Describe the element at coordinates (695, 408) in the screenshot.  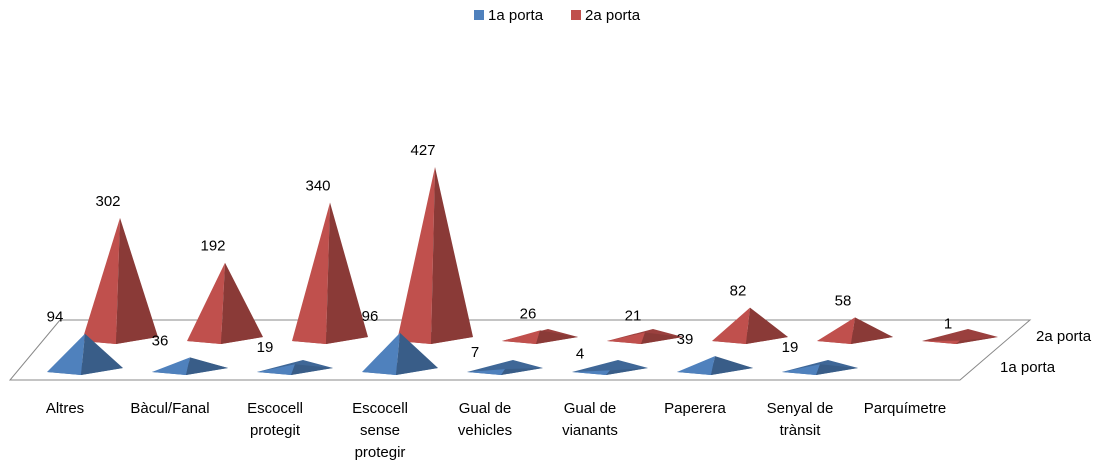
I see `x-tick-label: Paperera` at that location.